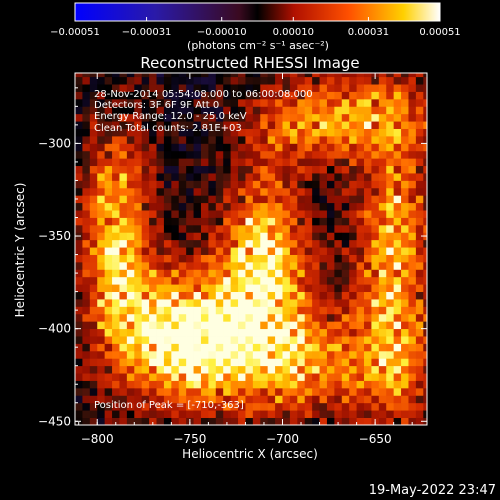 The image size is (500, 500). What do you see at coordinates (439, 32) in the screenshot?
I see `colorbar-tick-label: 0.00051` at bounding box center [439, 32].